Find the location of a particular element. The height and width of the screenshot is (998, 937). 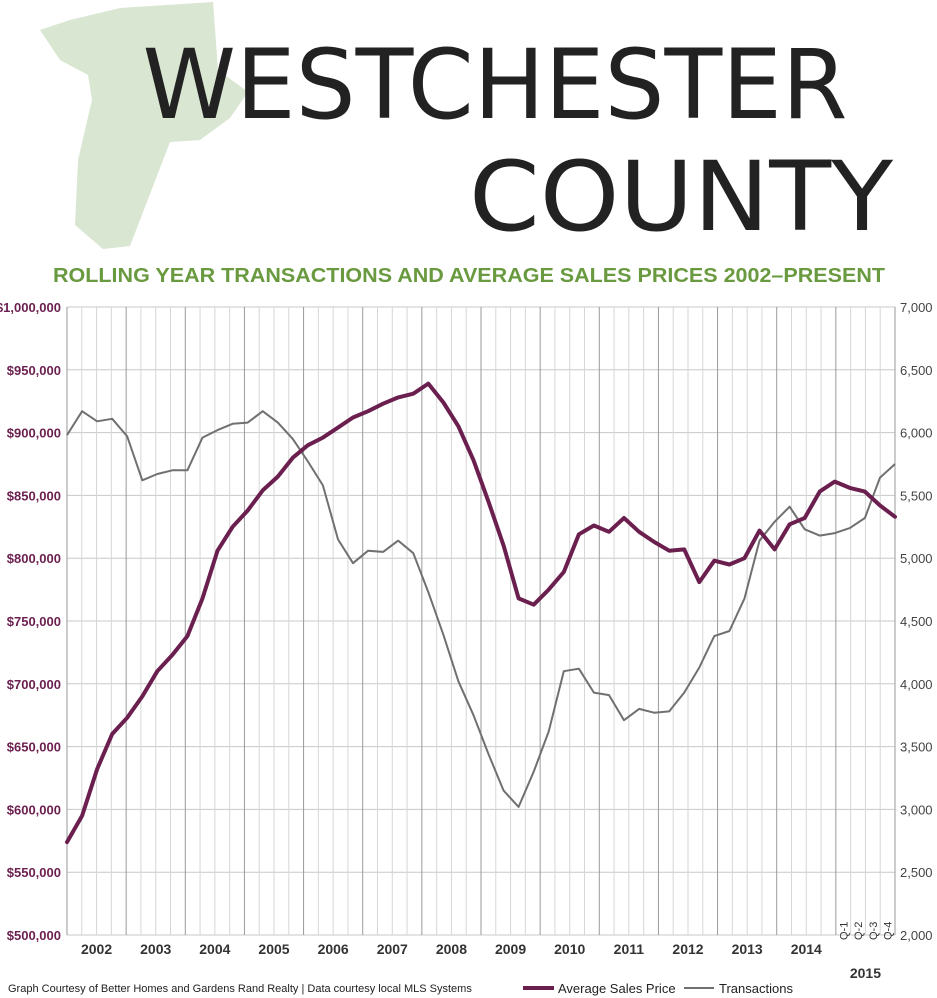

x-tick-label: 2005 is located at coordinates (273, 949).